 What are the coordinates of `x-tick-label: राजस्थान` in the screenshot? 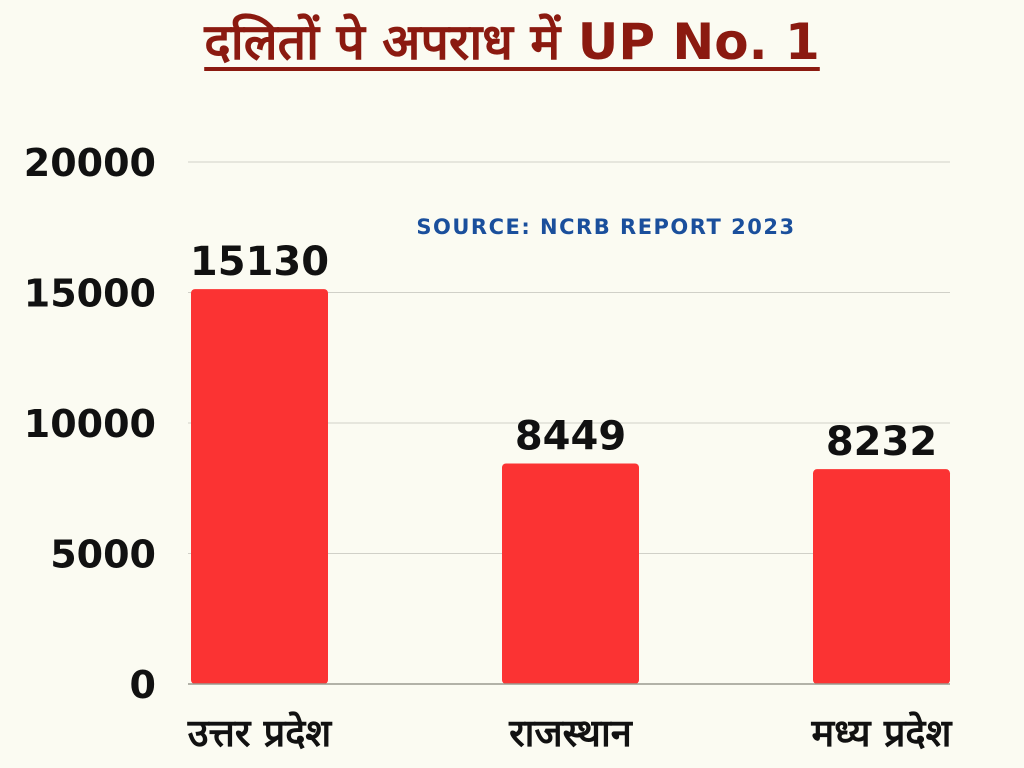 It's located at (571, 733).